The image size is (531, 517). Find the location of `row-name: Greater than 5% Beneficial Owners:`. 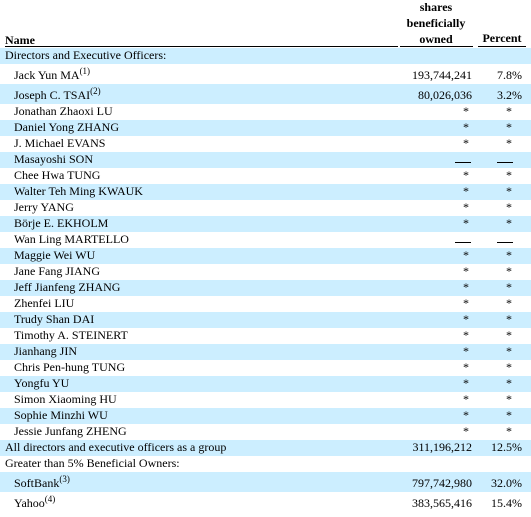

row-name: Greater than 5% Beneficial Owners: is located at coordinates (92, 463).